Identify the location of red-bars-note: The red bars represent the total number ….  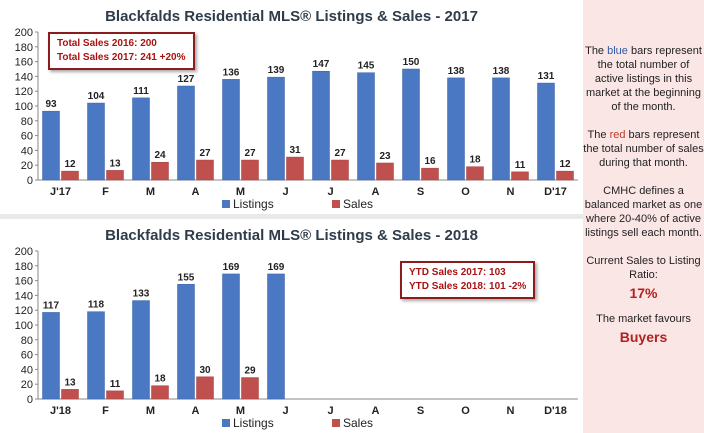
(643, 149).